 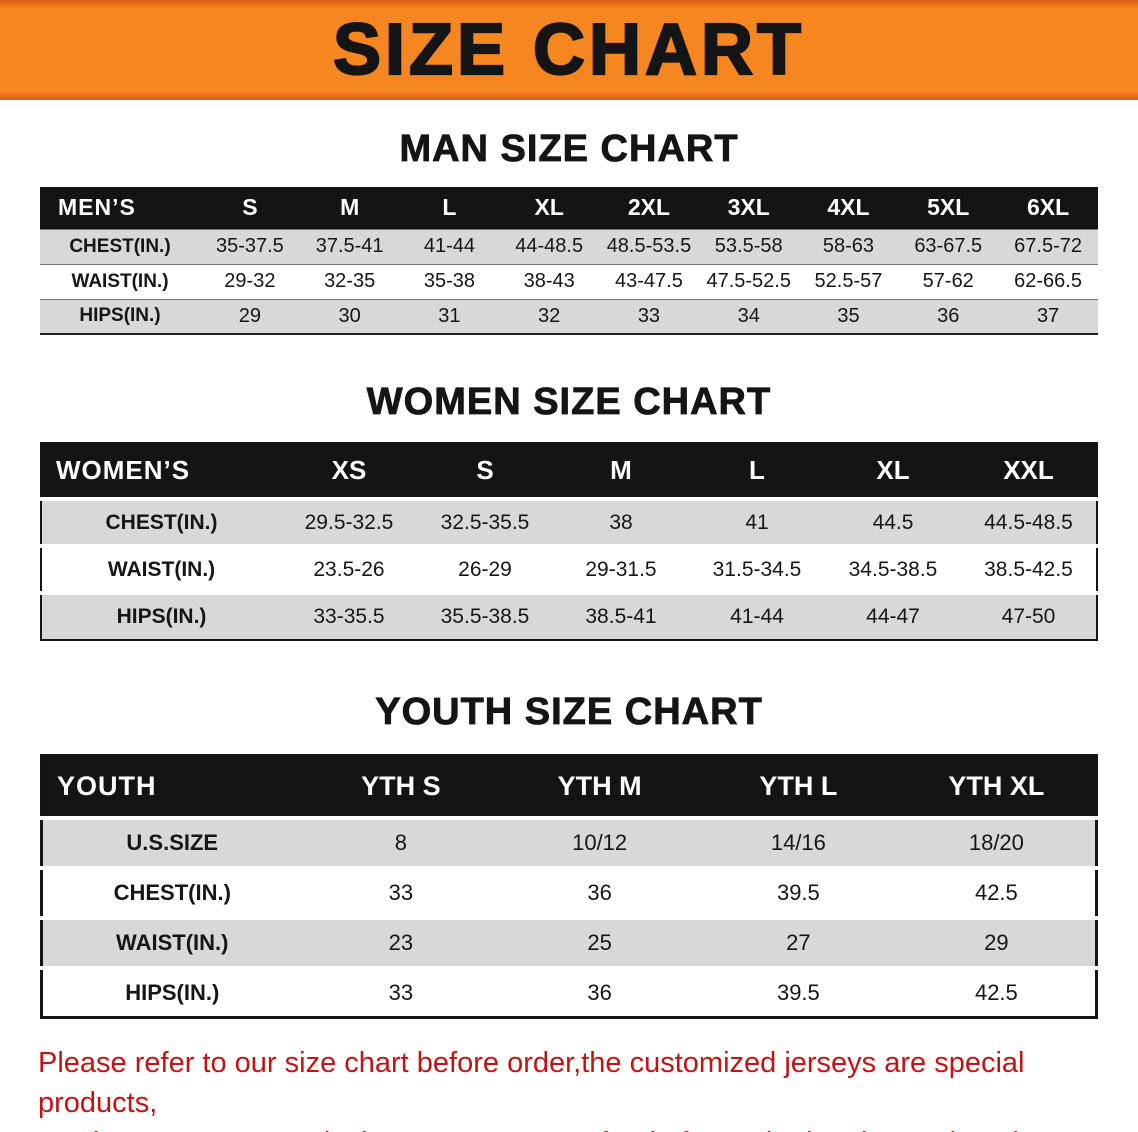 I want to click on size-cell: 8, so click(x=401, y=841).